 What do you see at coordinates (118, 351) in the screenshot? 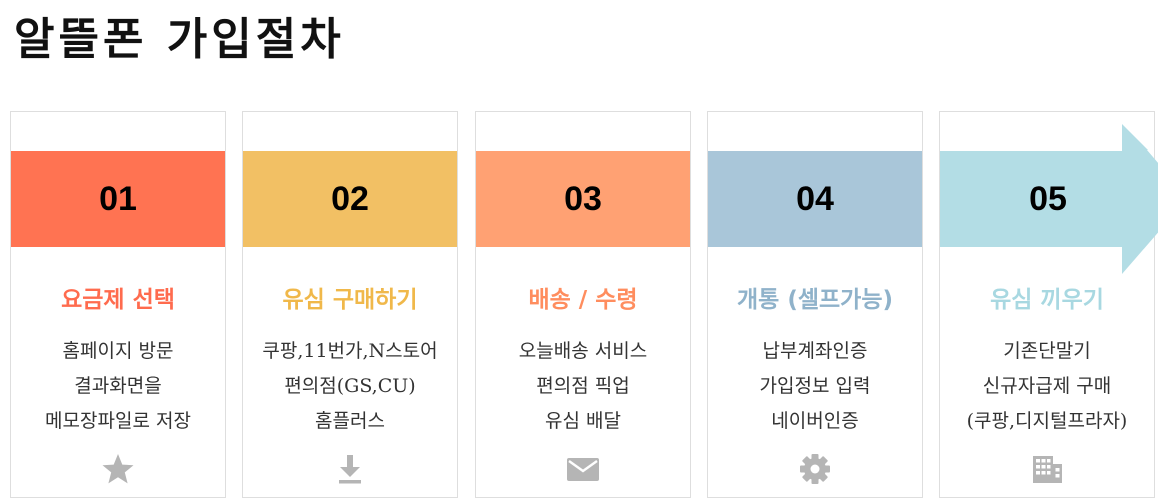
I see `step-line: 홈페이지 방문` at bounding box center [118, 351].